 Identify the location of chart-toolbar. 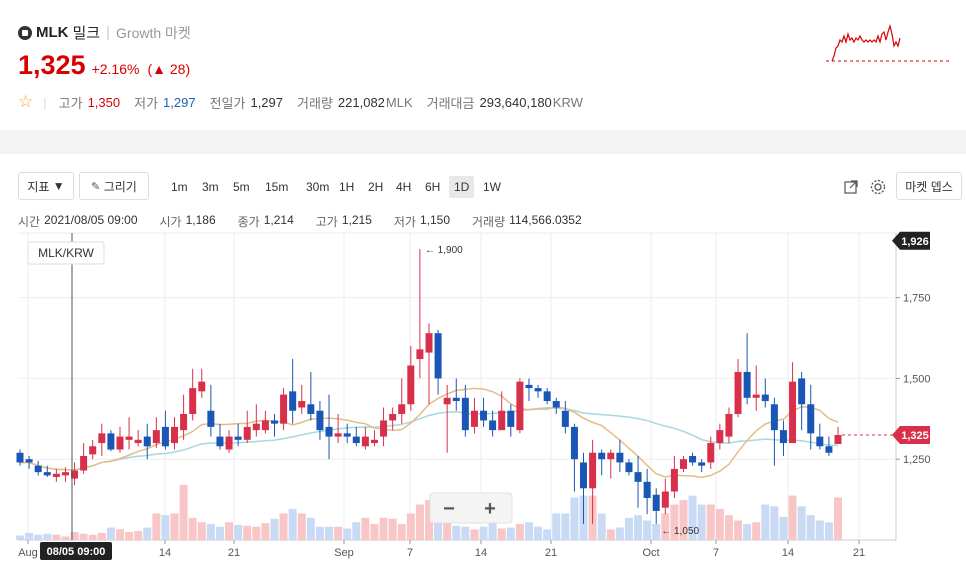
(483, 181).